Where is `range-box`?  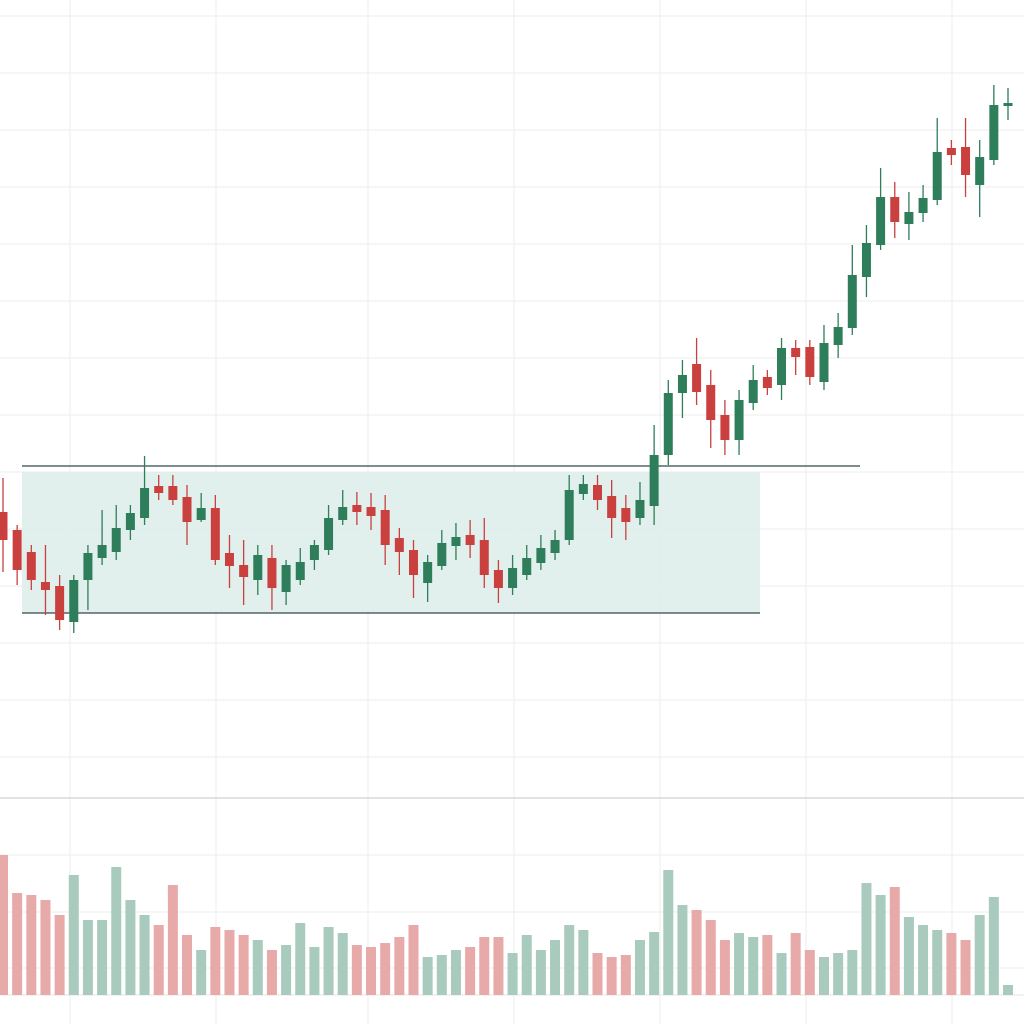
range-box is located at coordinates (391, 542).